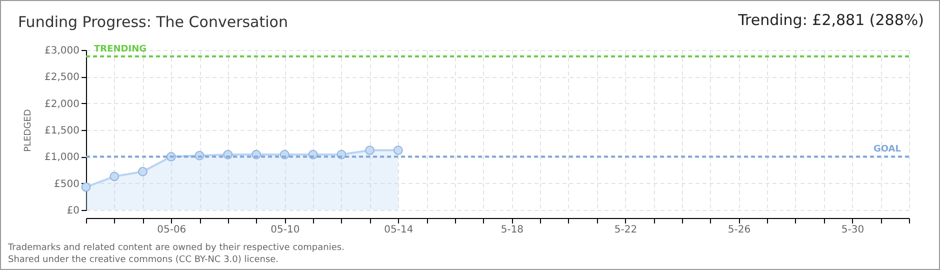  I want to click on chart-title: Funding Progress: The Conversation, so click(153, 22).